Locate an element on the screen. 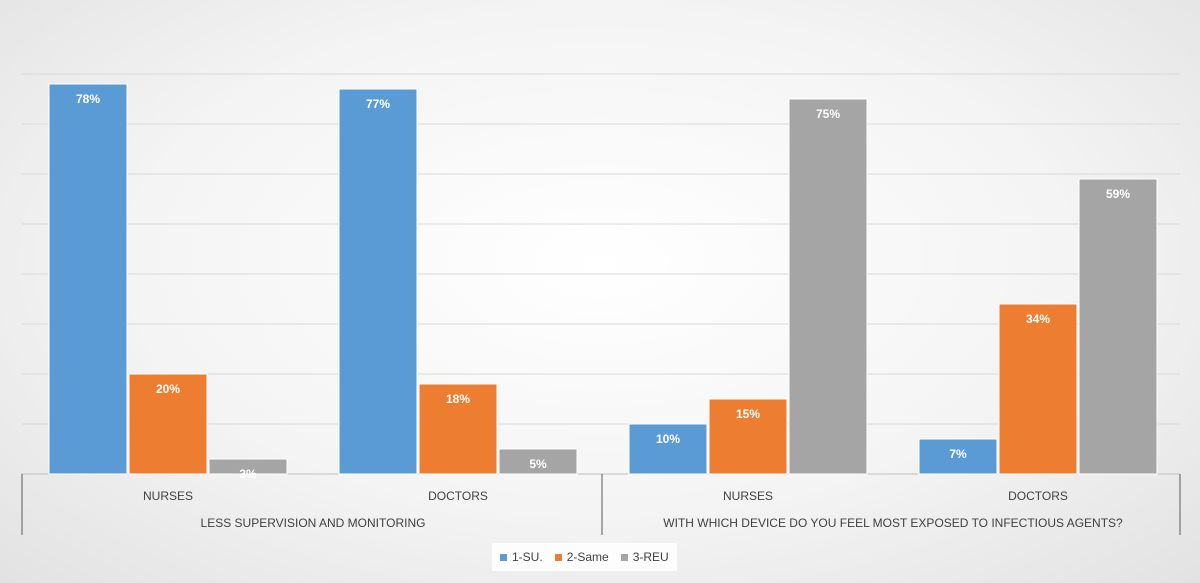 The width and height of the screenshot is (1200, 583). category-label-4: DOCTORS is located at coordinates (1038, 496).